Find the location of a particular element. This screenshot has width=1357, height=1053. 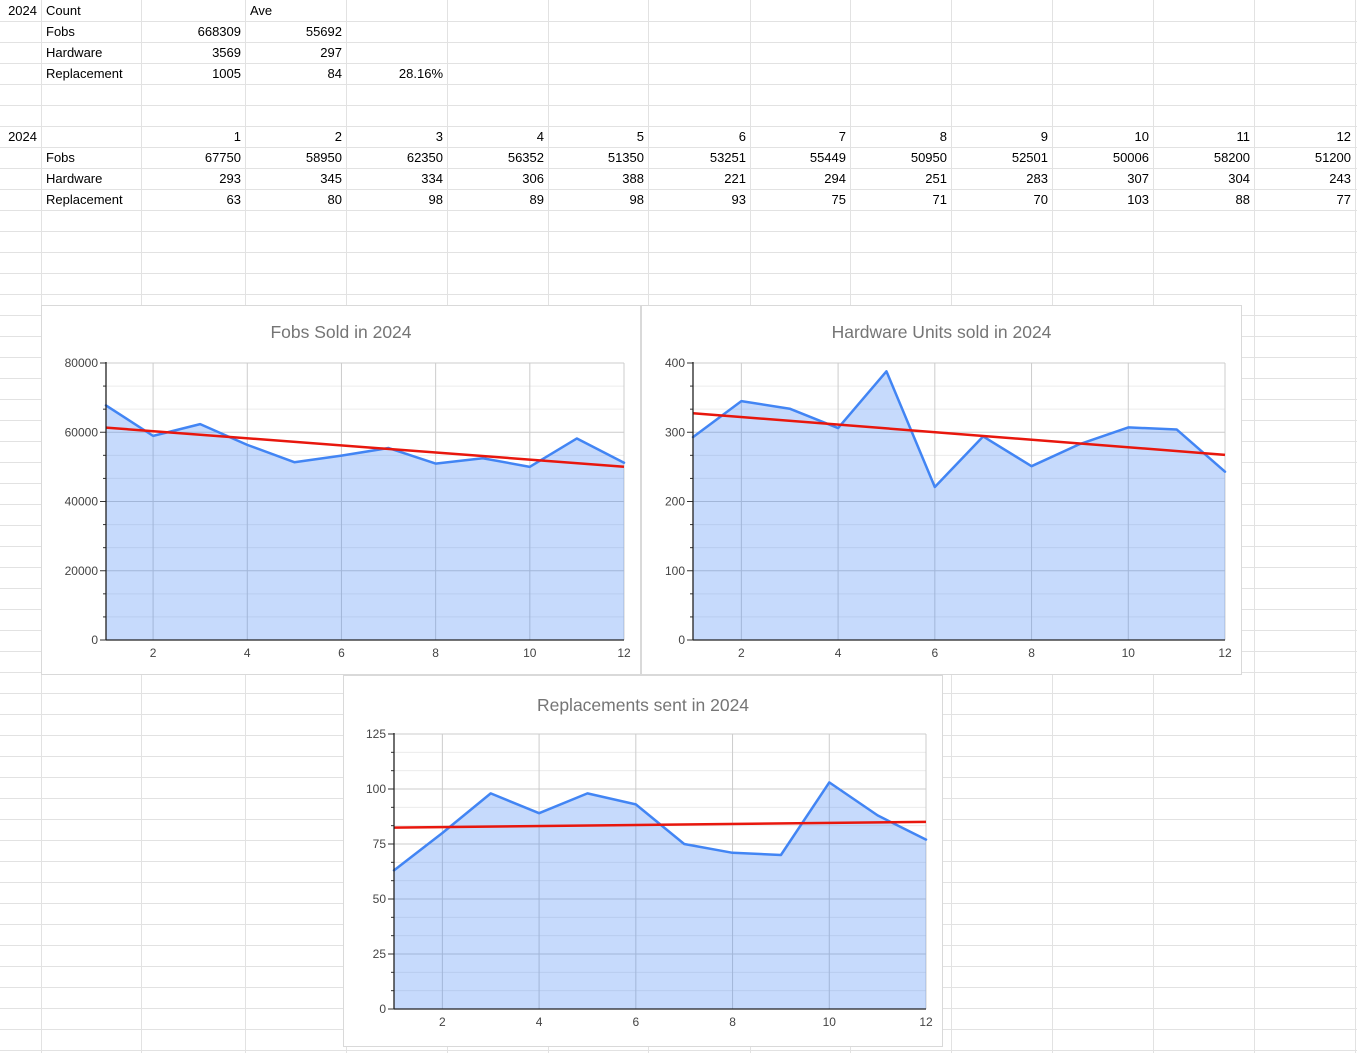

y-axis-label: 50 is located at coordinates (380, 899).